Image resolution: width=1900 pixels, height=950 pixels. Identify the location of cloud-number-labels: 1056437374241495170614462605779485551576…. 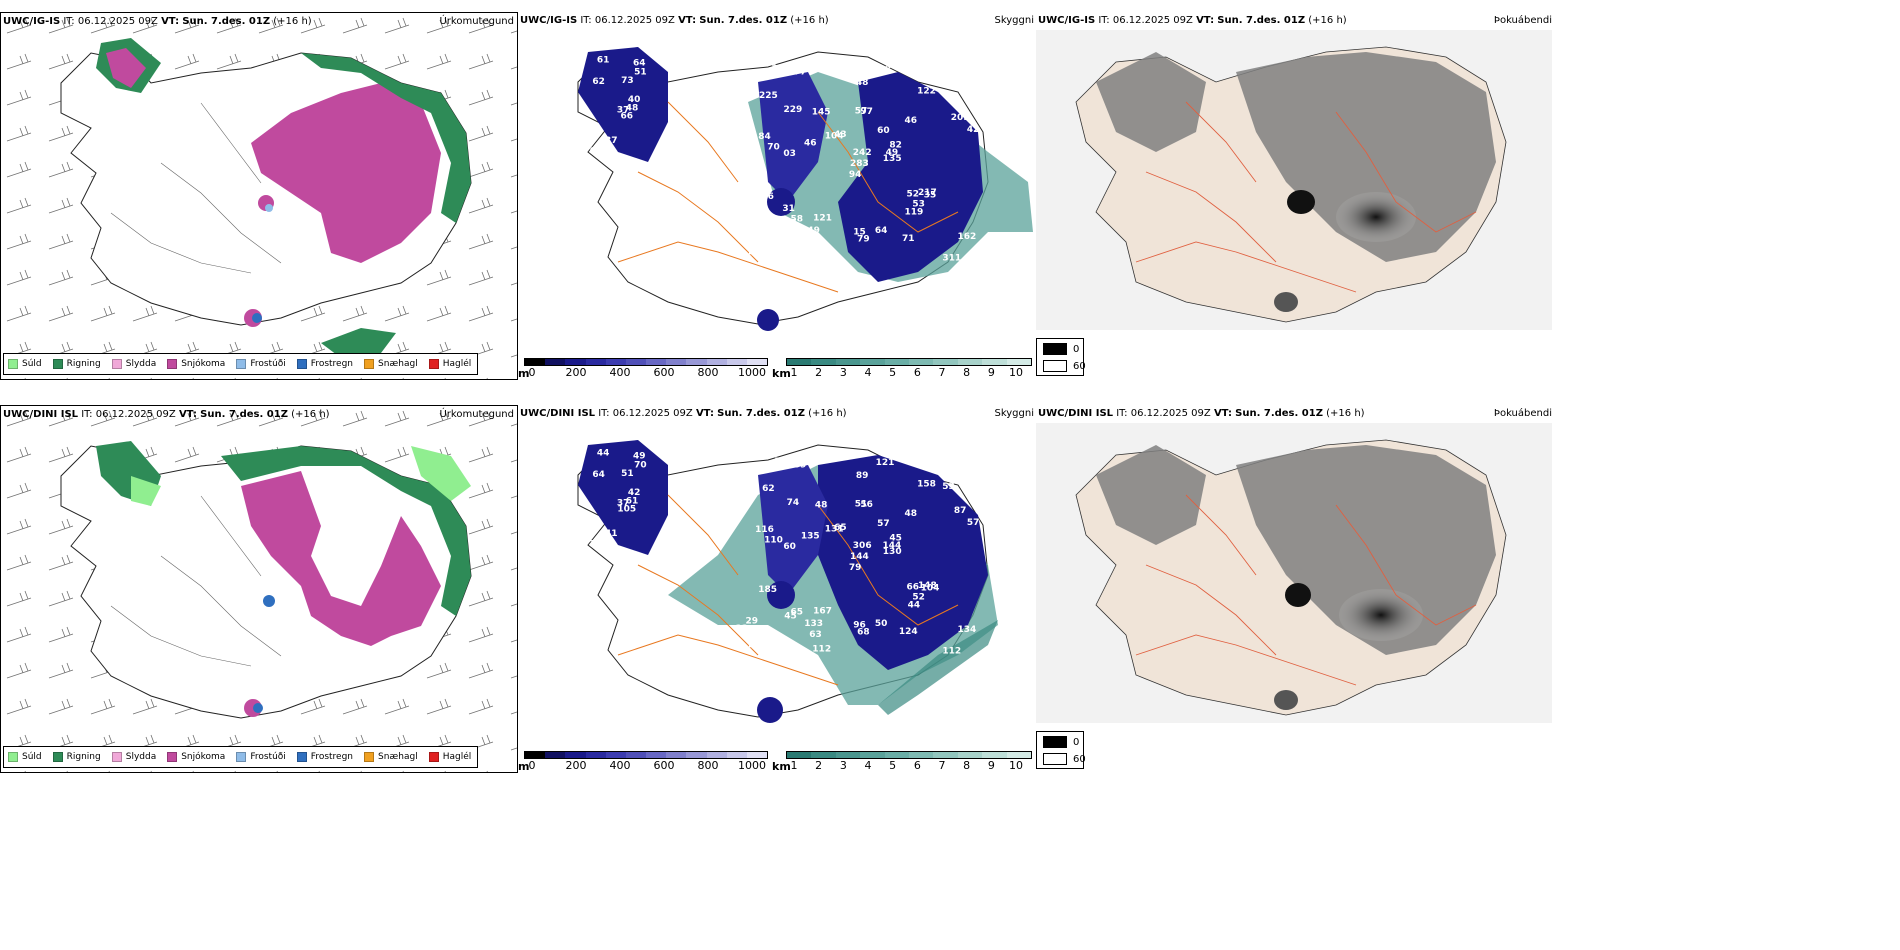
(785, 555).